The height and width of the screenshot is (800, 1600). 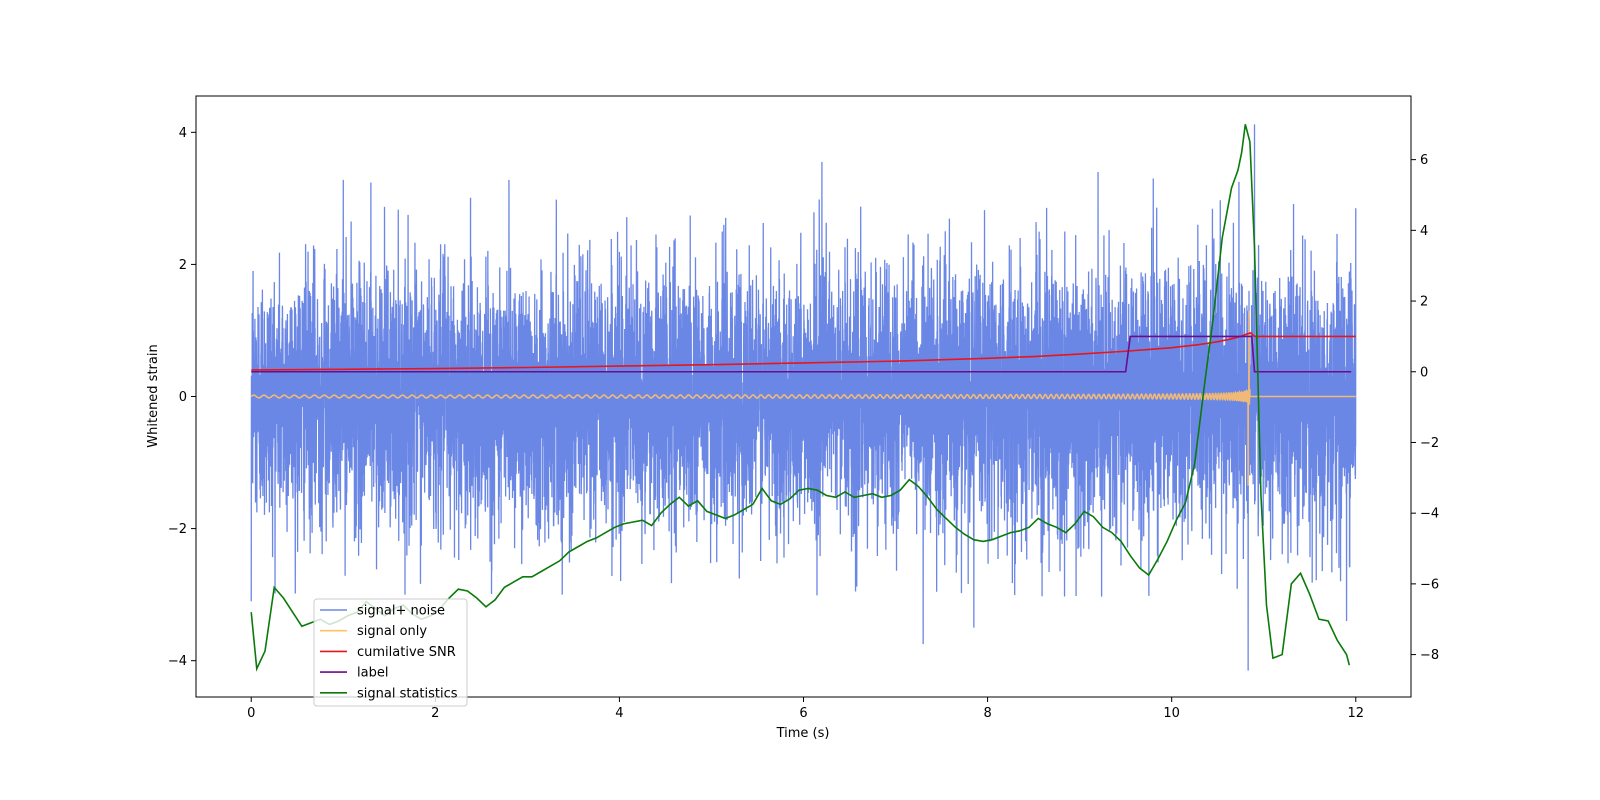 I want to click on y-tick-label: −2, so click(x=177, y=529).